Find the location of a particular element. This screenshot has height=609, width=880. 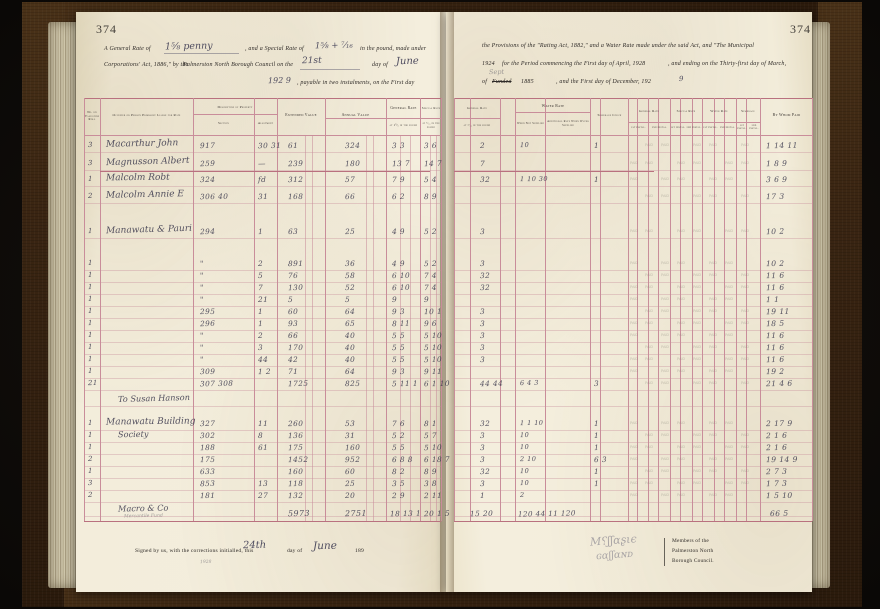

cell-bywhom-19: 2 1 6 is located at coordinates (776, 447).